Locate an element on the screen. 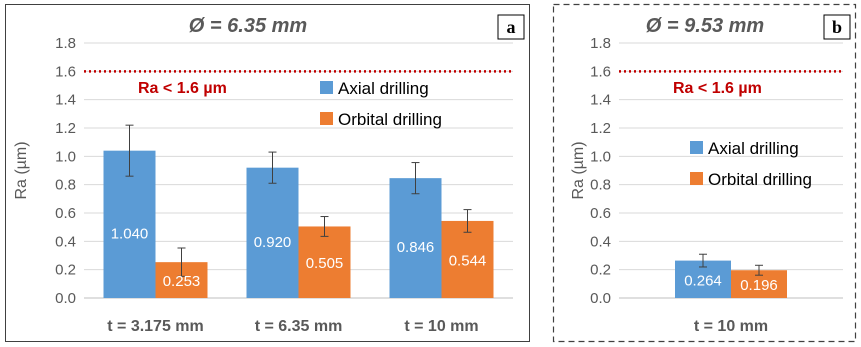 The height and width of the screenshot is (347, 861). data-label: 0.264 is located at coordinates (703, 280).